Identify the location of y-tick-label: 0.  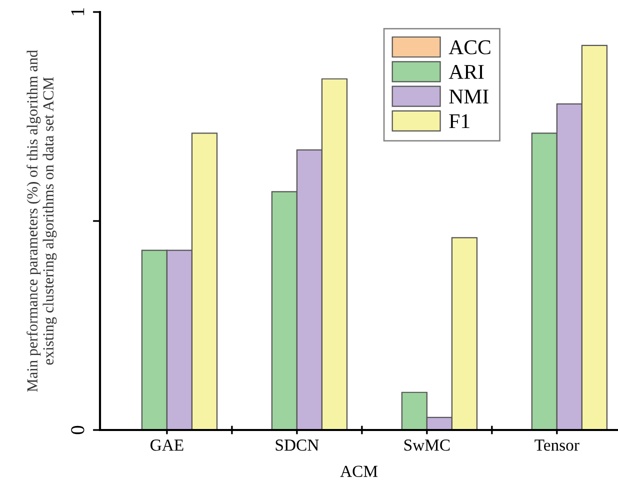
(77, 430).